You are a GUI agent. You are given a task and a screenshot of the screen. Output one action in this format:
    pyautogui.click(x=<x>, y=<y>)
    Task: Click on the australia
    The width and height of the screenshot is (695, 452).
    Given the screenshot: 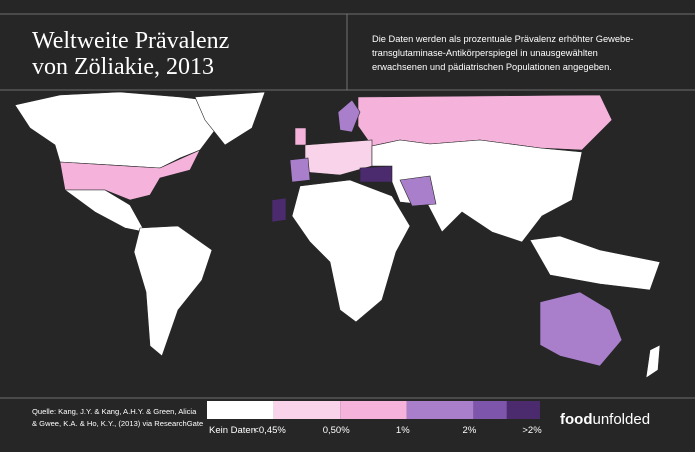 What is the action you would take?
    pyautogui.click(x=581, y=329)
    